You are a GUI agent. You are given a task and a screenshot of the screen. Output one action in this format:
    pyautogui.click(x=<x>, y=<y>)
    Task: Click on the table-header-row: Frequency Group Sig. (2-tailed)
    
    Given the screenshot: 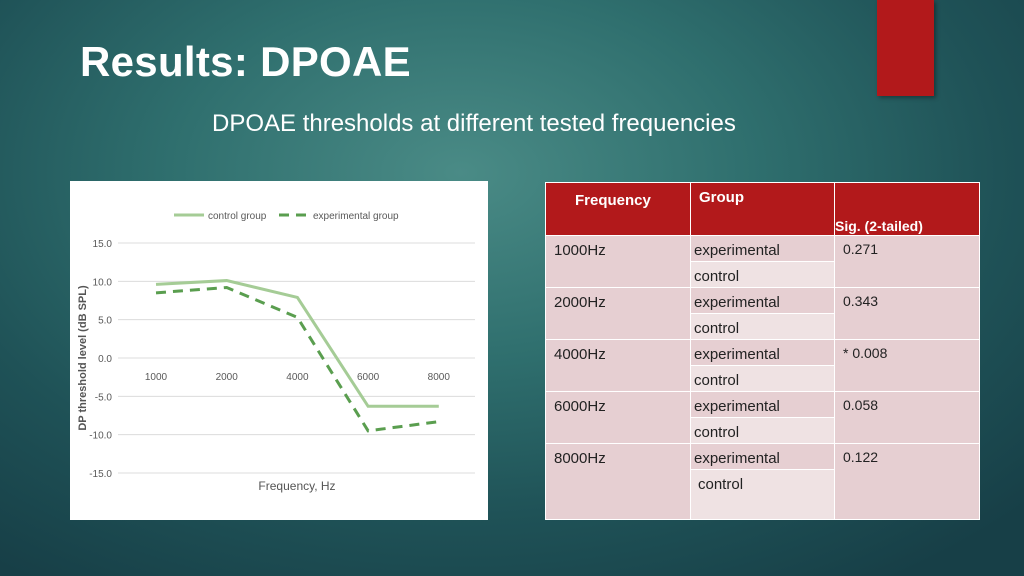 What is the action you would take?
    pyautogui.click(x=762, y=209)
    